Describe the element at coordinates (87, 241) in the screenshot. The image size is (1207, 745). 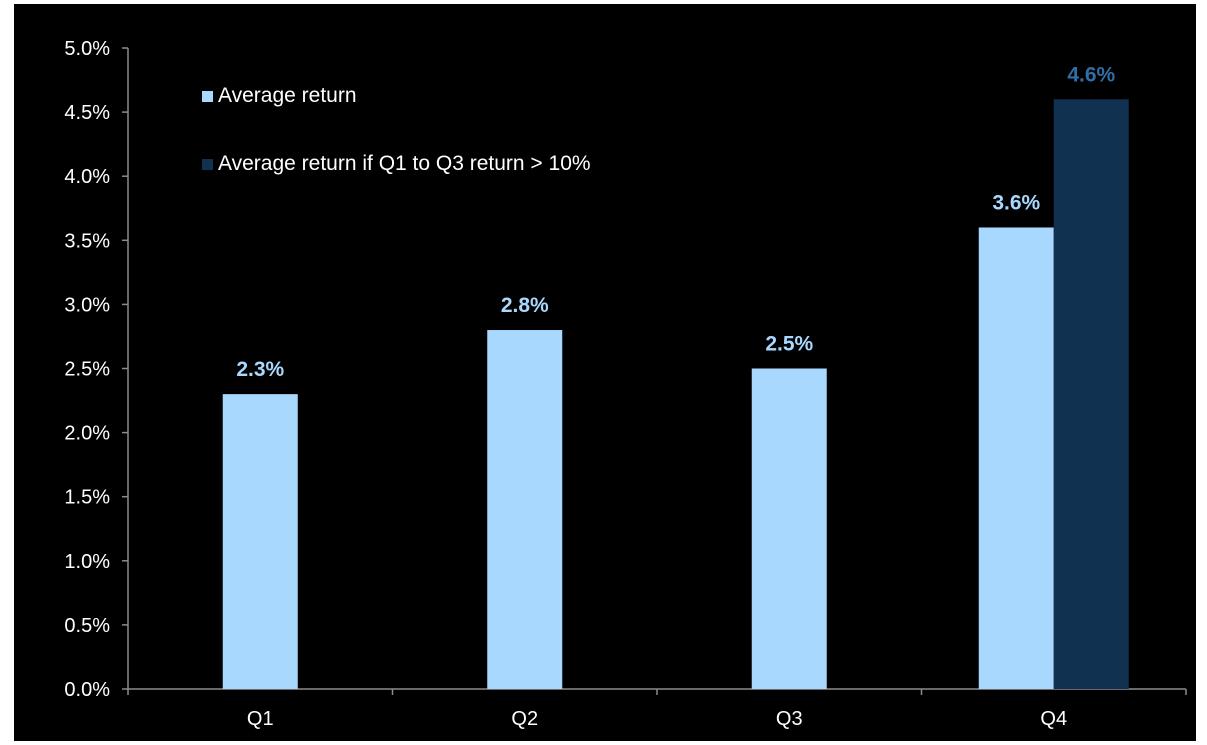
I see `y-tick-label: 3.5%` at that location.